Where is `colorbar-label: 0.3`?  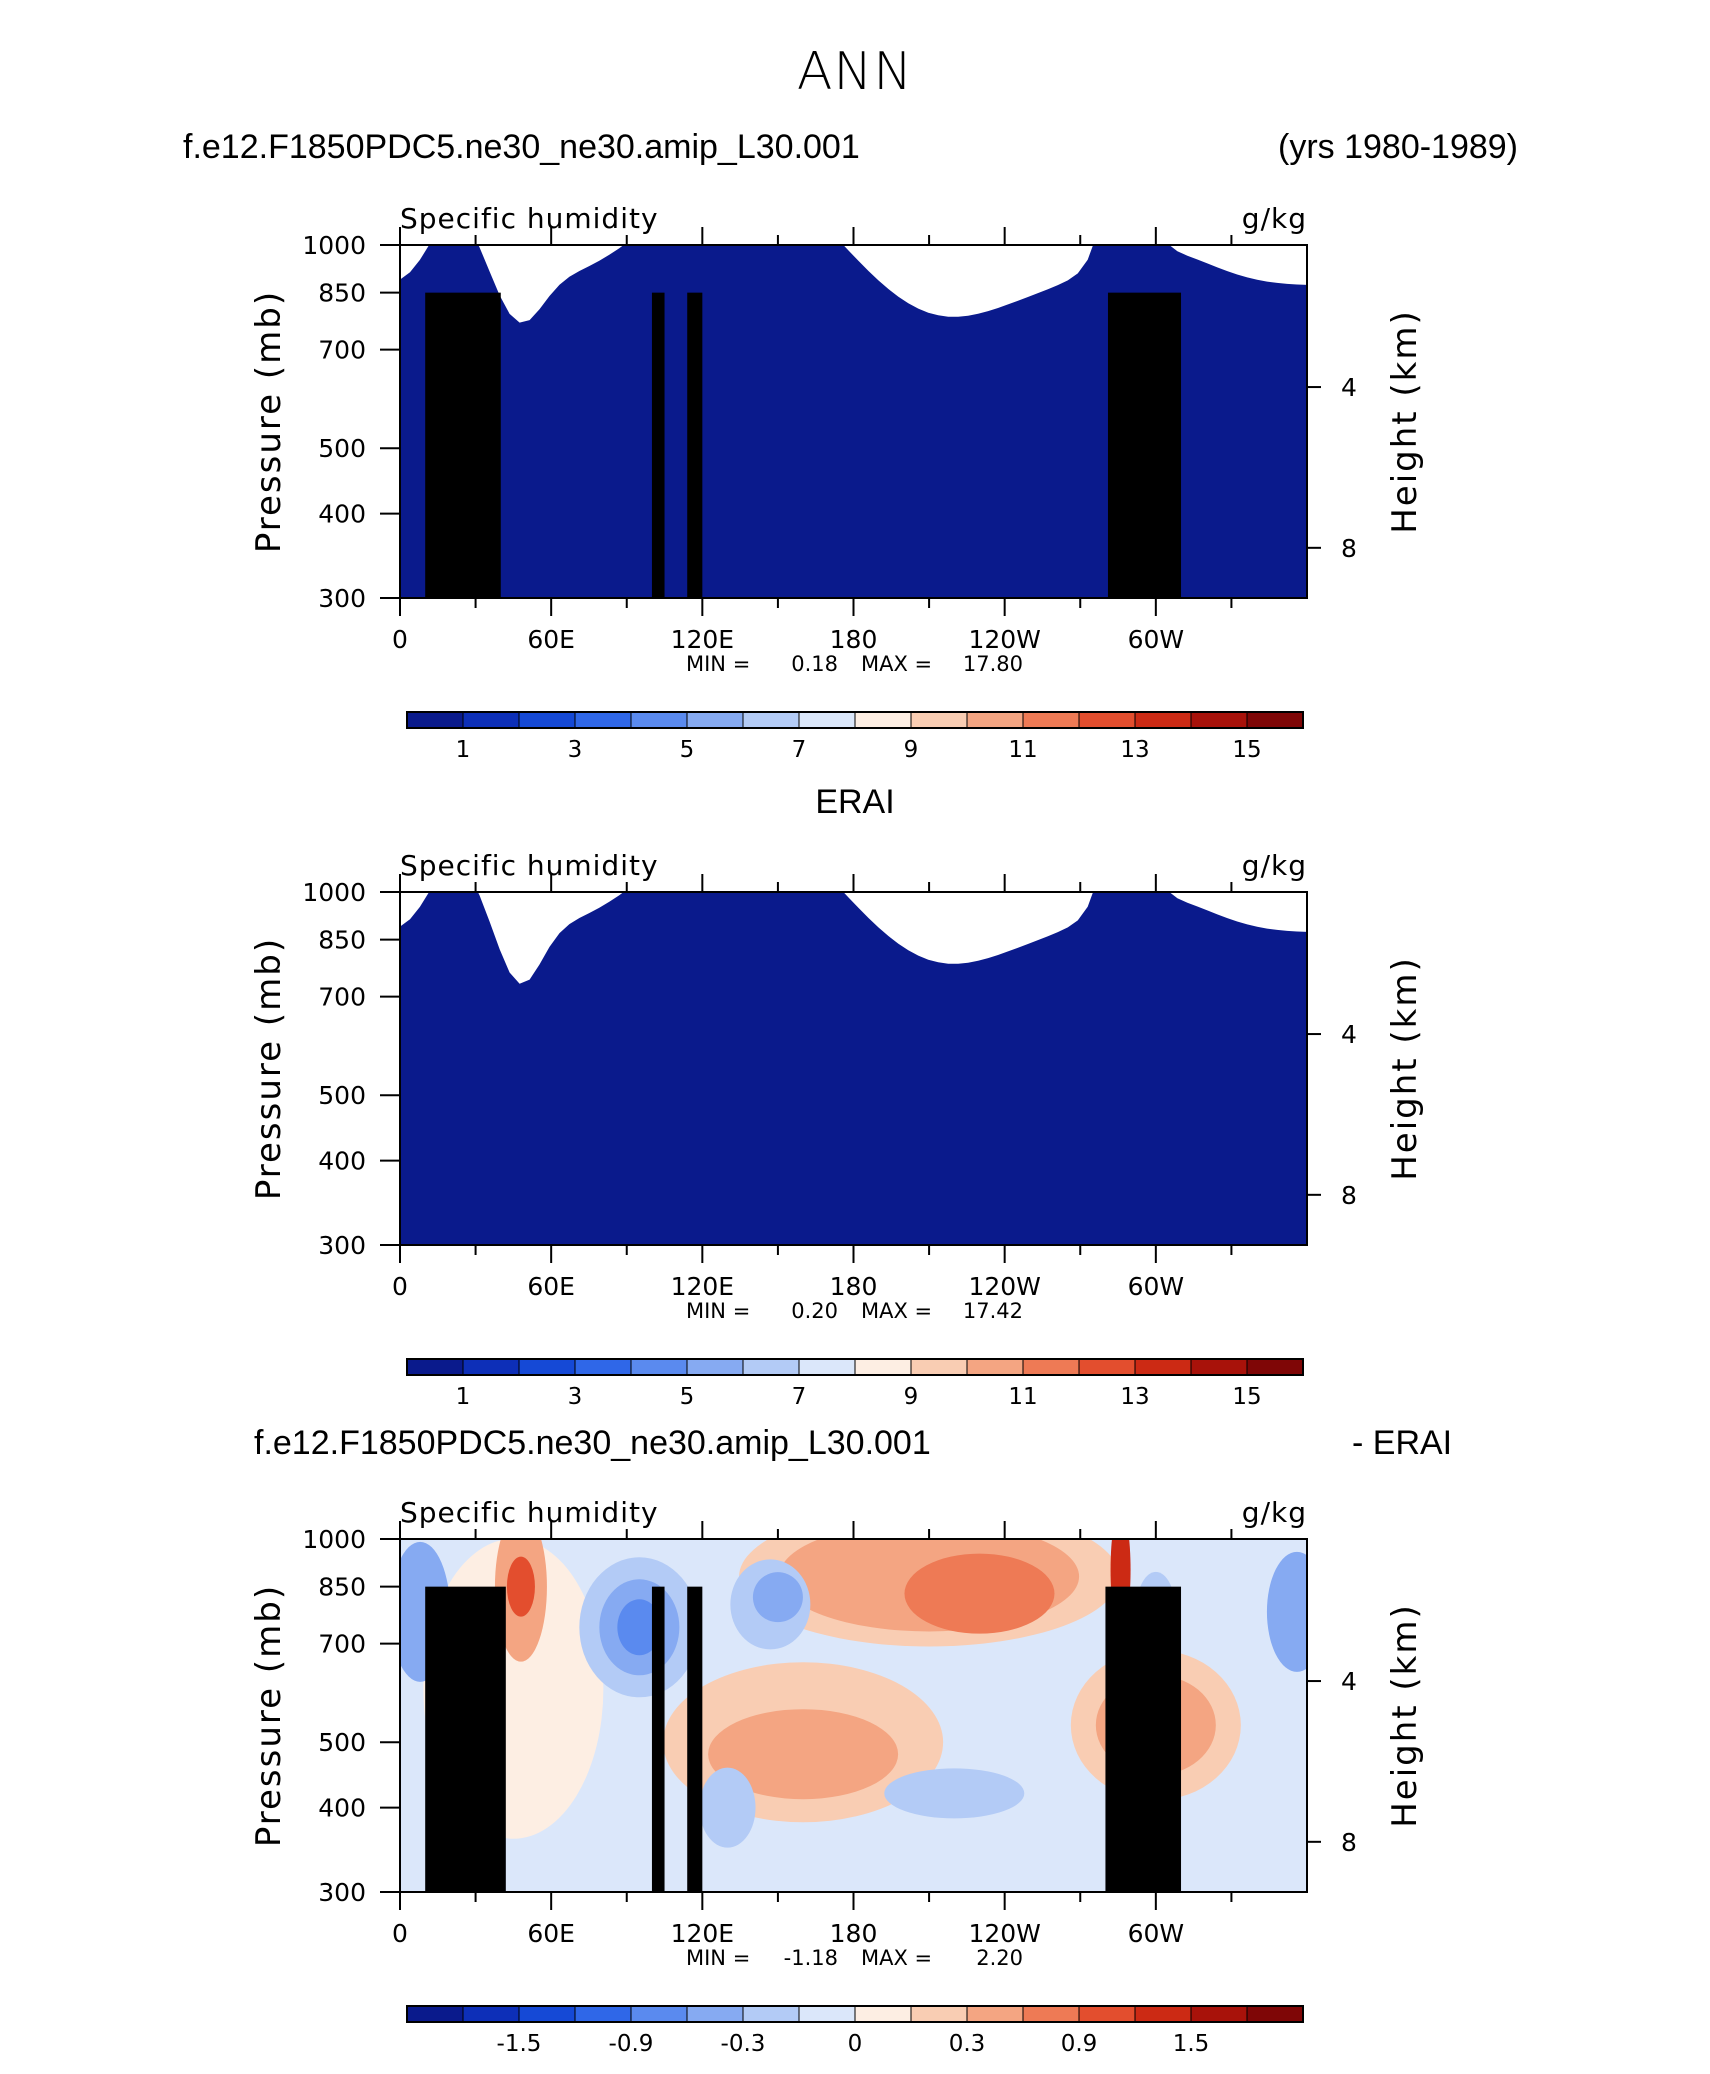
colorbar-label: 0.3 is located at coordinates (967, 2044).